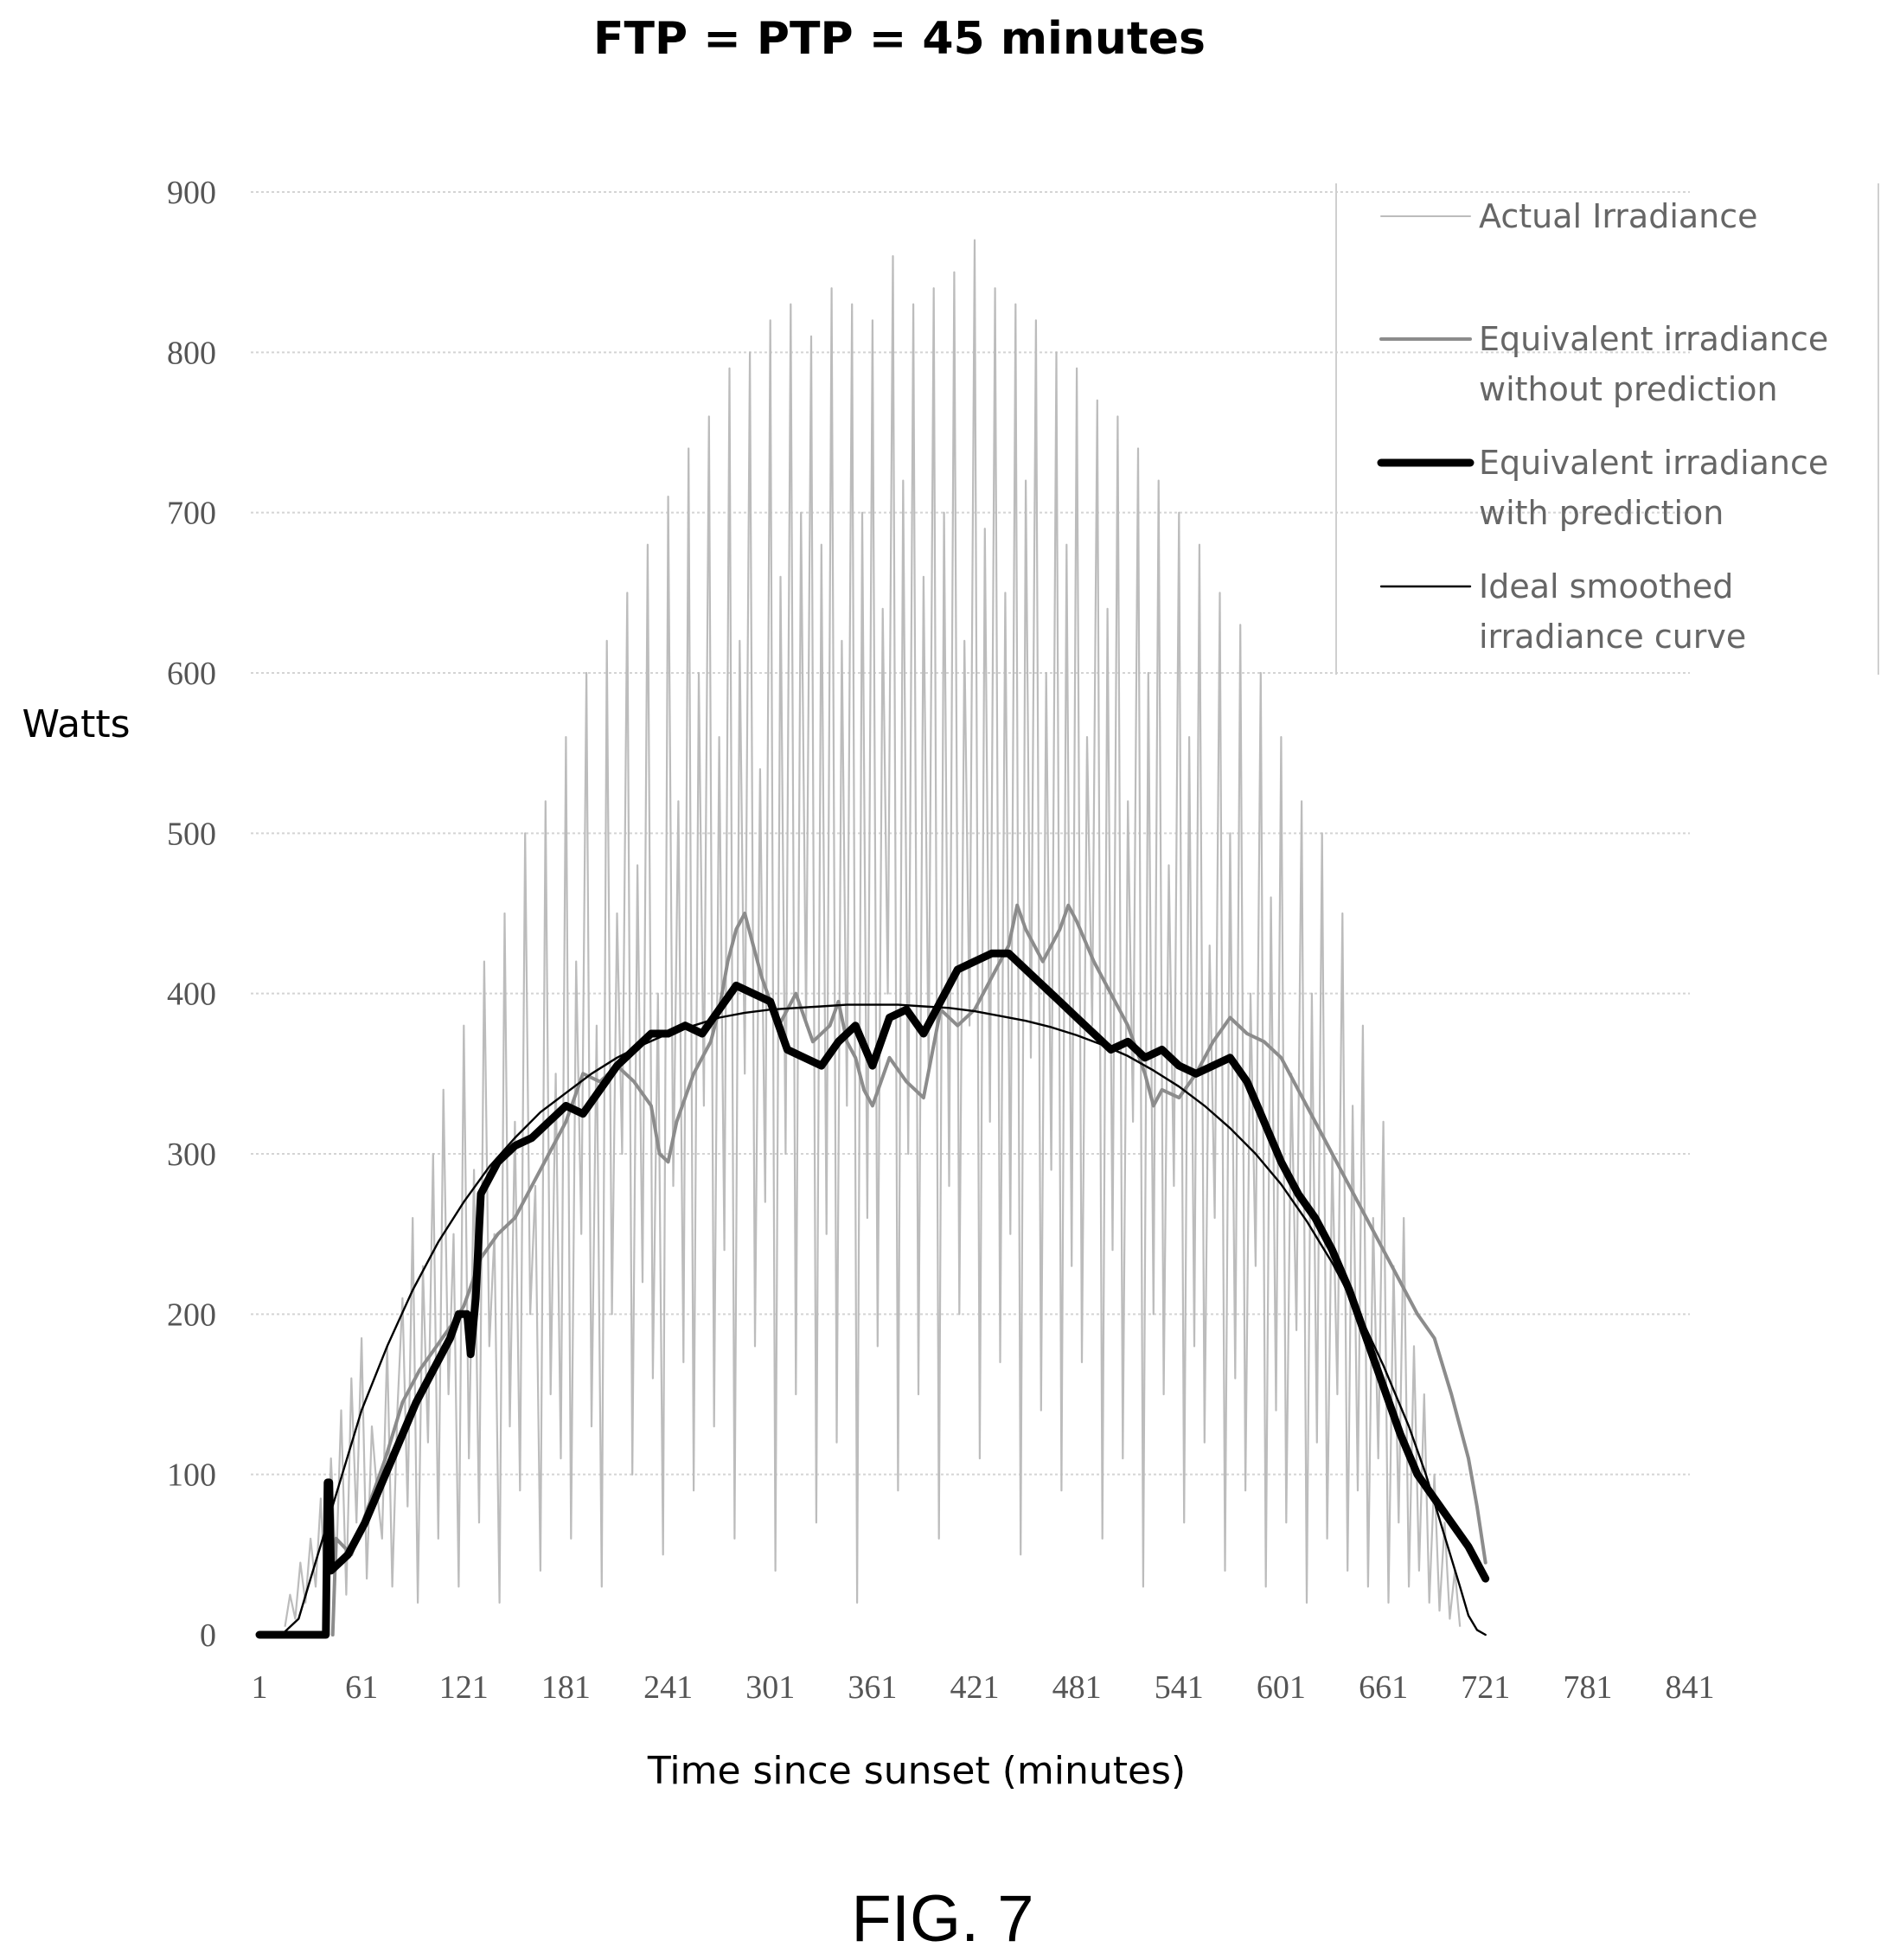 The width and height of the screenshot is (1900, 1960). What do you see at coordinates (1653, 488) in the screenshot?
I see `legend-label-with-prediction: Equivalent irradiance with prediction` at bounding box center [1653, 488].